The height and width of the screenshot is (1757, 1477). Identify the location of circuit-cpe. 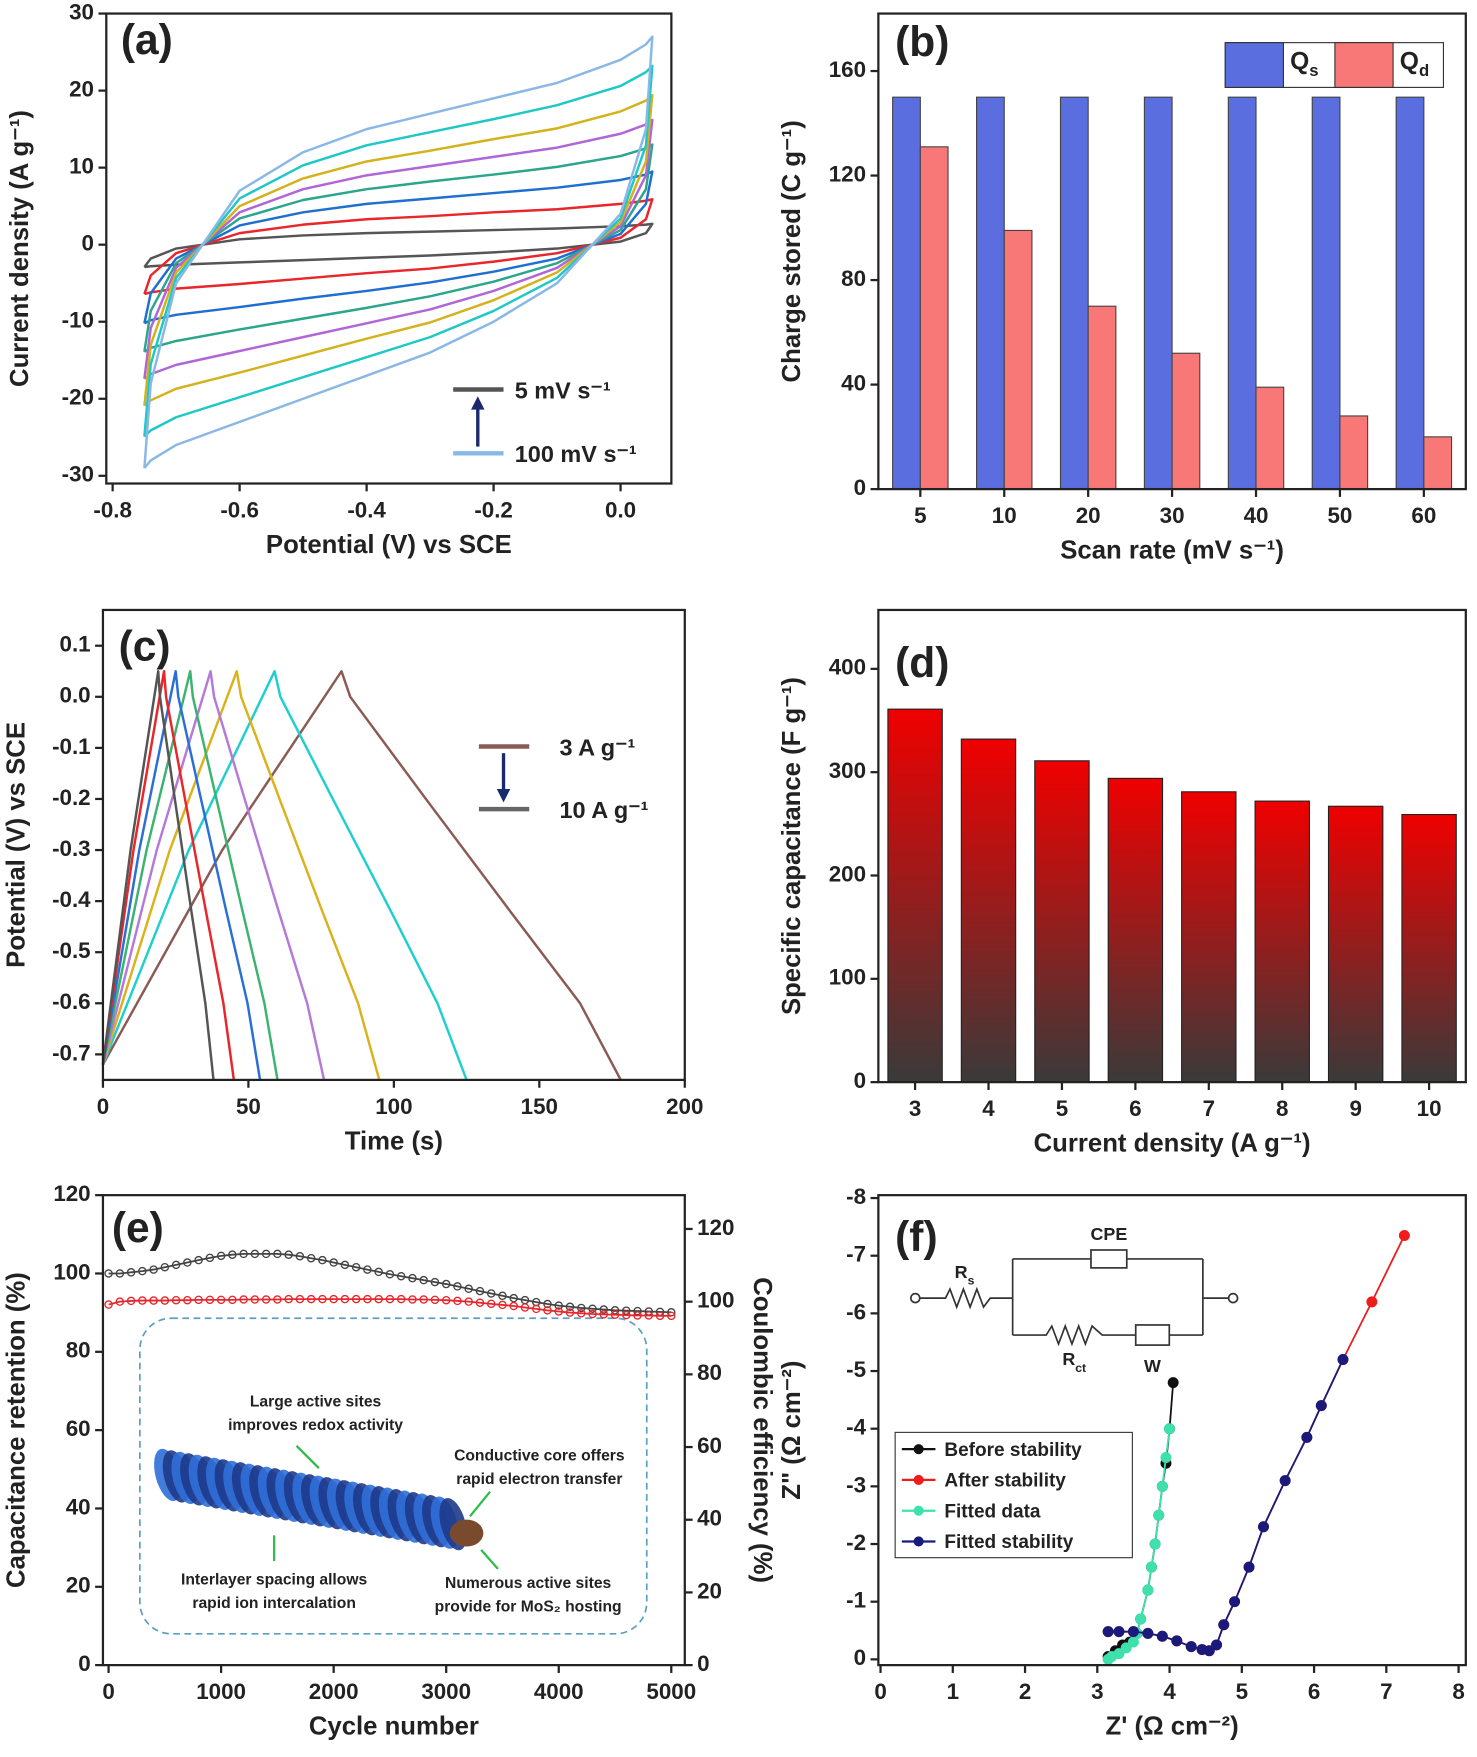
(1109, 1259).